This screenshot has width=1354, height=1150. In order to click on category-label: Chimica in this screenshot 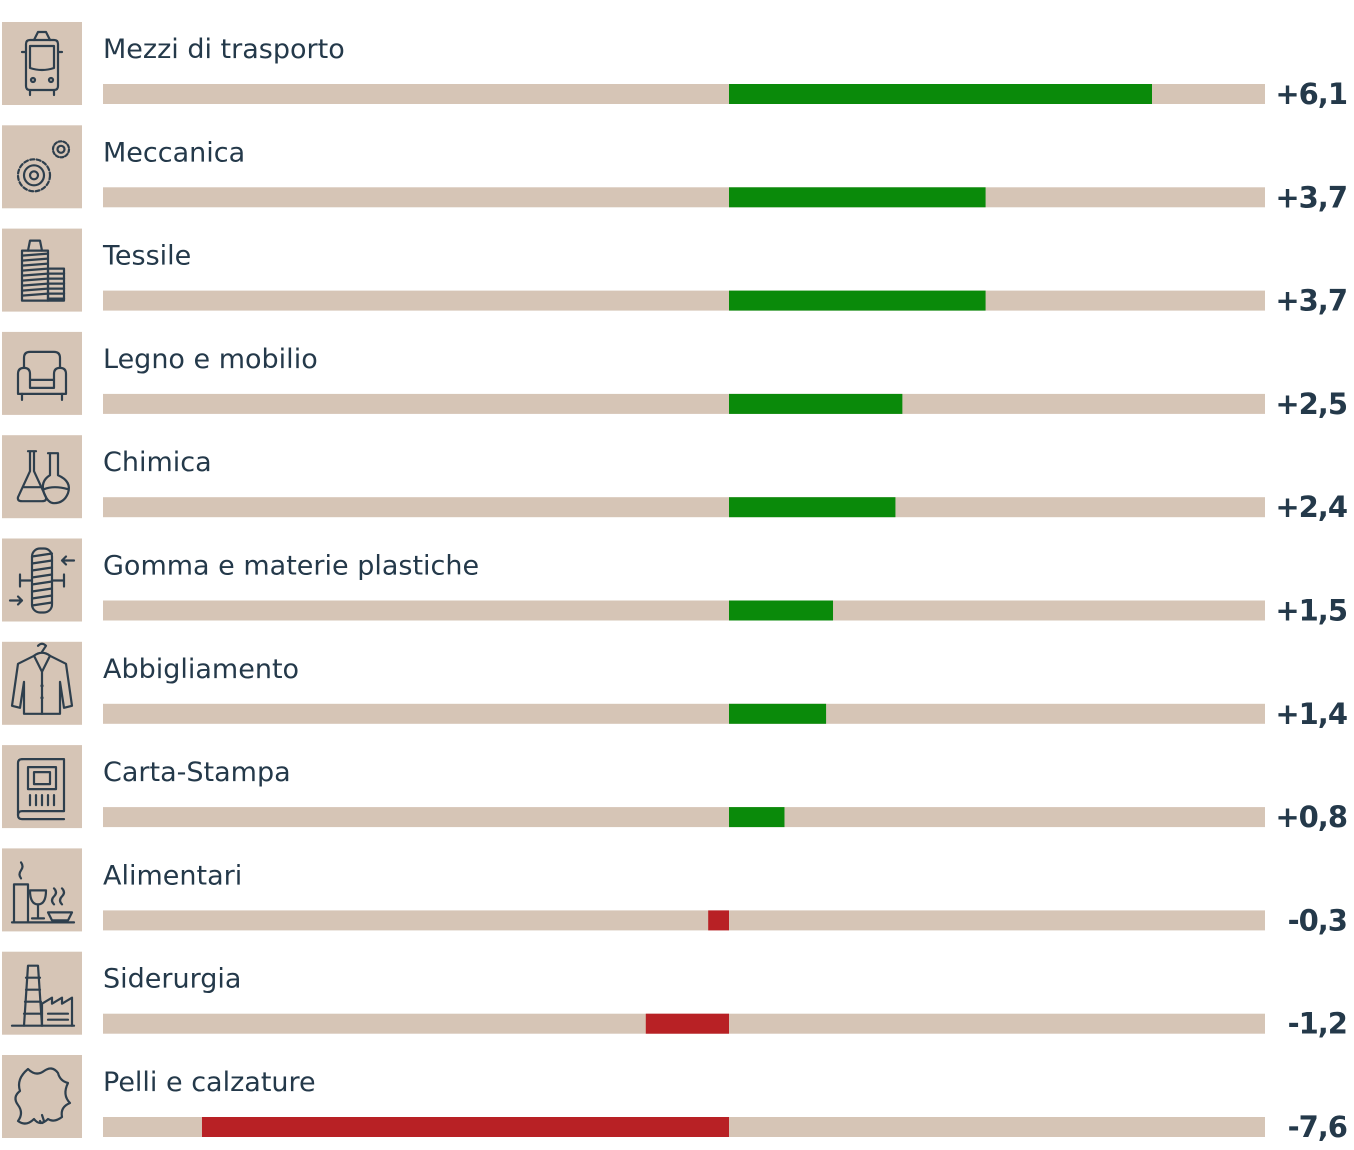, I will do `click(157, 462)`.